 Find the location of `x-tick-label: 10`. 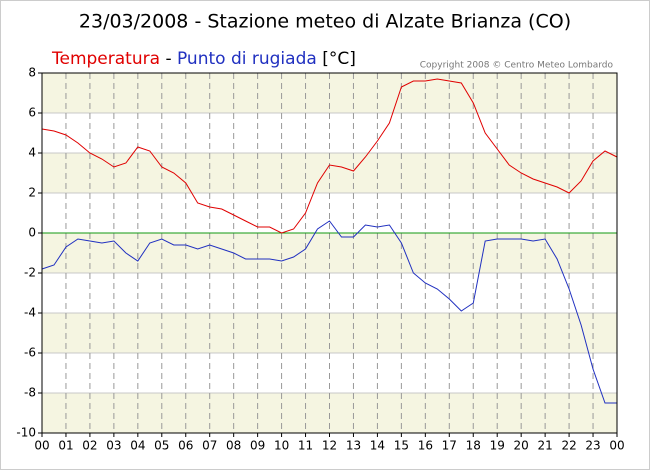

x-tick-label: 10 is located at coordinates (281, 446).